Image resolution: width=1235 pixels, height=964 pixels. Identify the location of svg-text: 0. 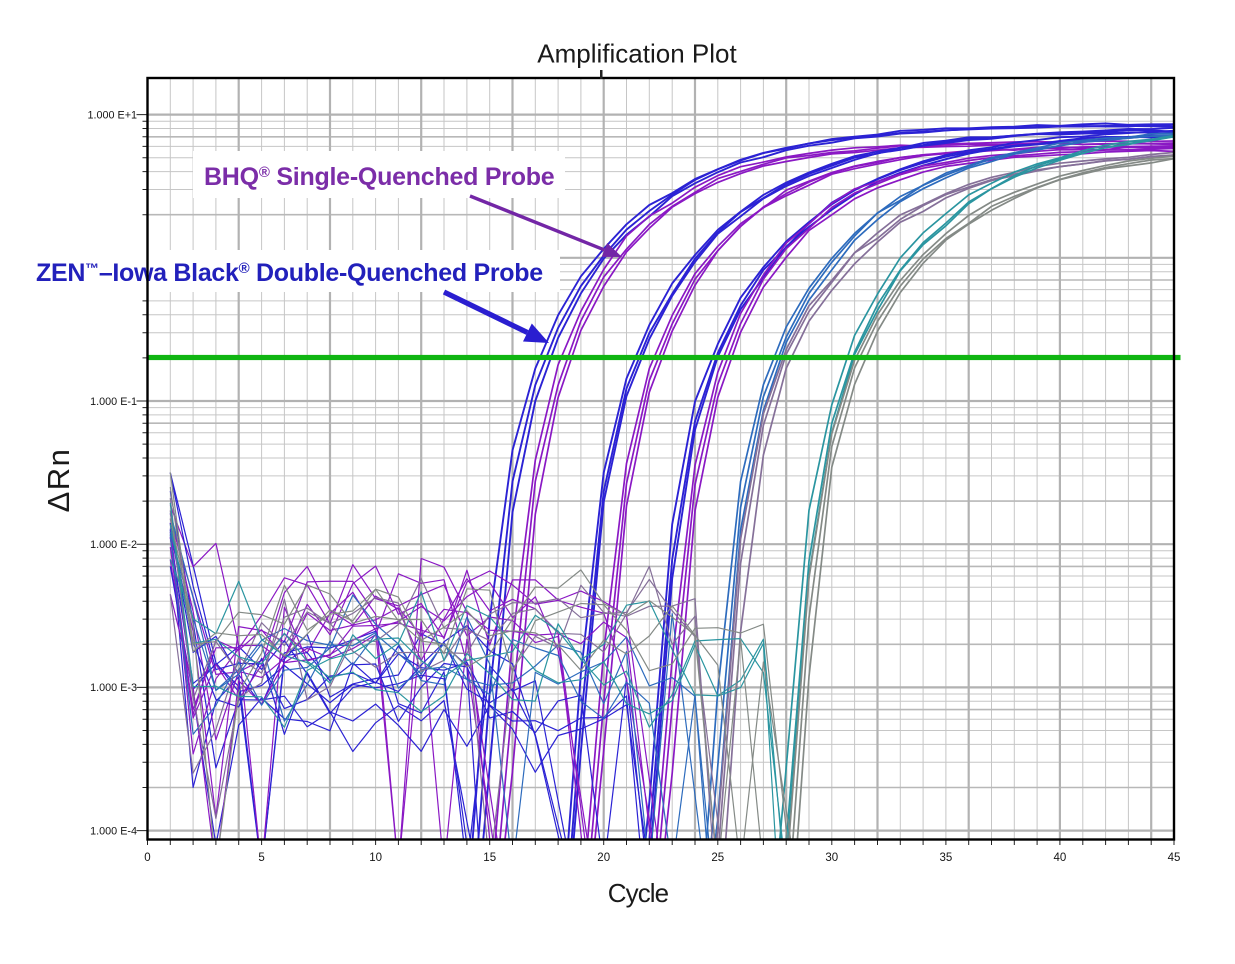
(147, 858).